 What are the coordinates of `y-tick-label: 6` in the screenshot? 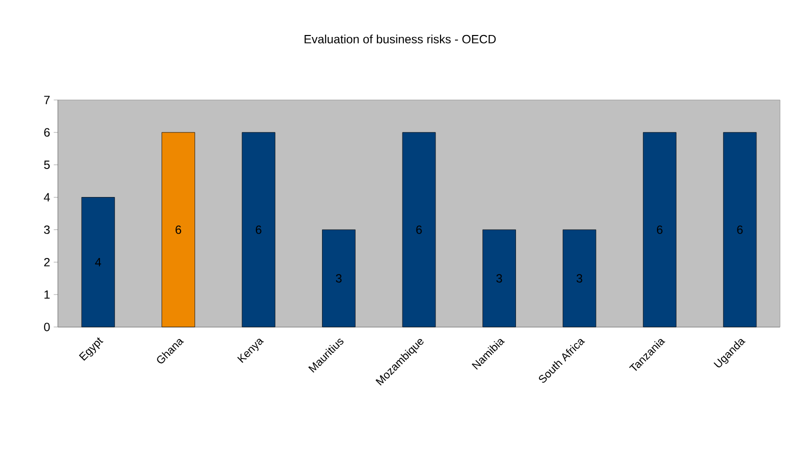 It's located at (47, 132).